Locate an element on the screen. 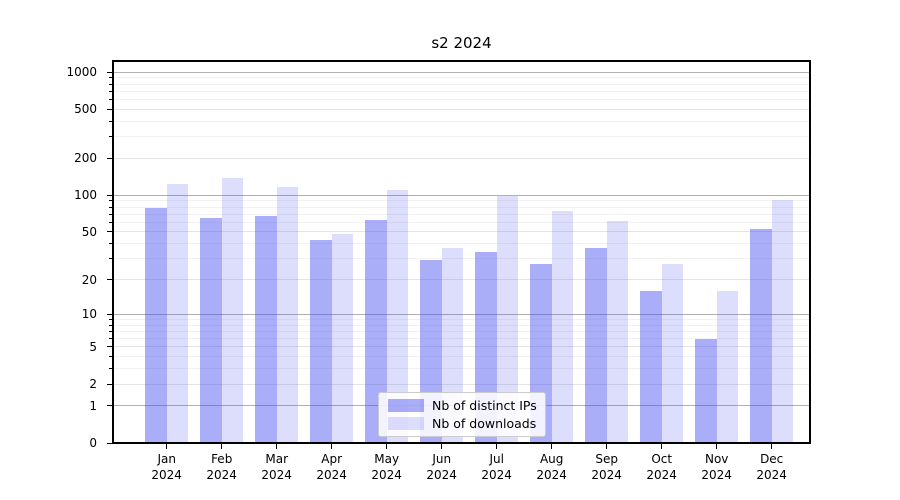 The height and width of the screenshot is (500, 900). y-tick-label: 100 is located at coordinates (85, 195).